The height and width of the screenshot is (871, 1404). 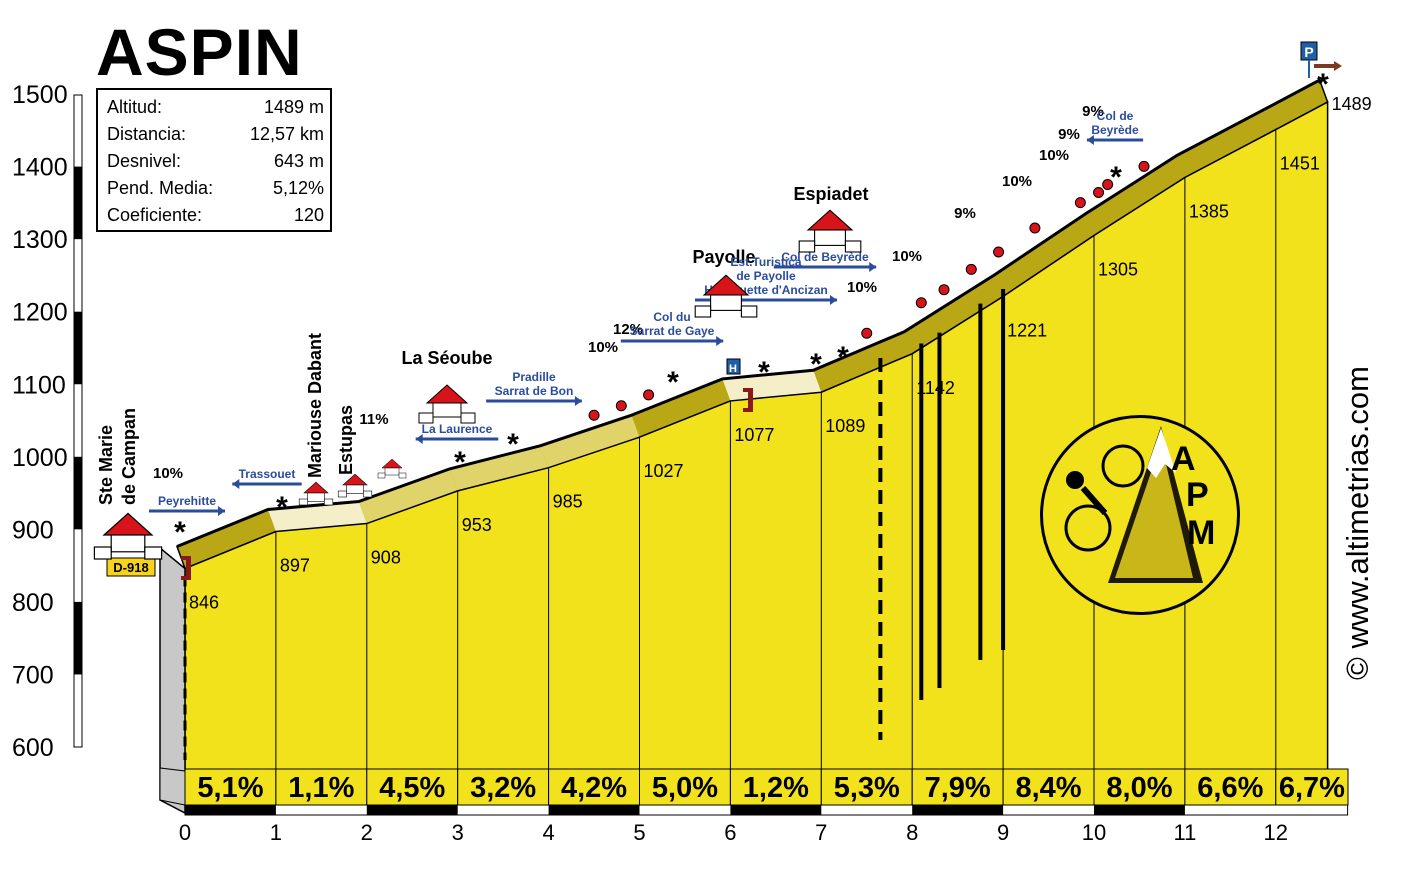 What do you see at coordinates (276, 832) in the screenshot?
I see `x-tick-label: 1` at bounding box center [276, 832].